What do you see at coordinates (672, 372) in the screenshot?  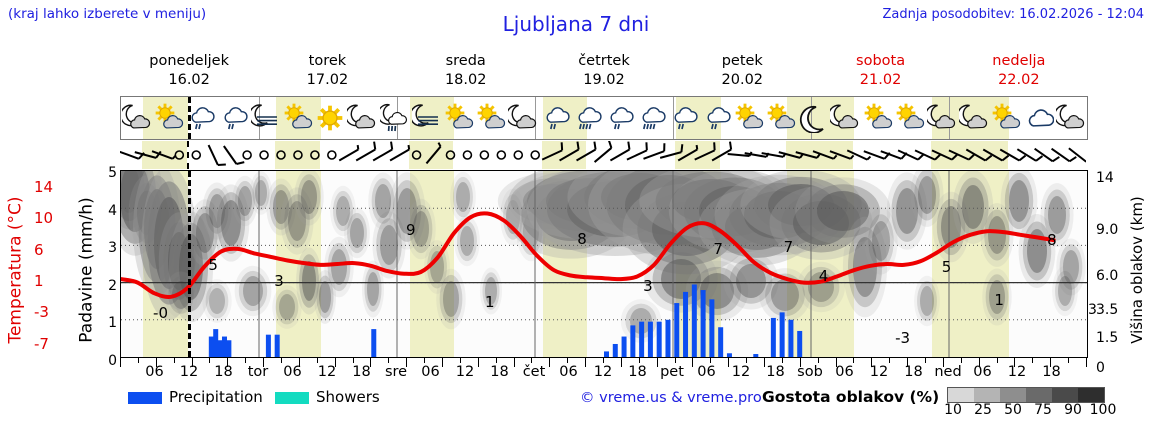 I see `x-axis-label: pet` at bounding box center [672, 372].